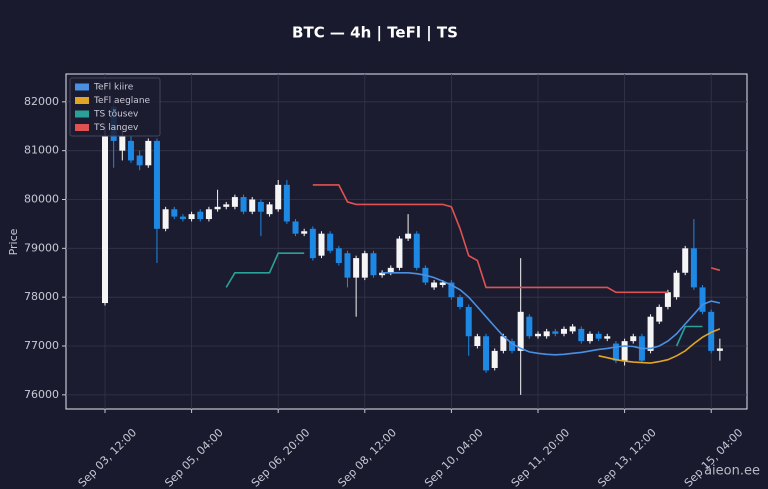  What do you see at coordinates (13, 241) in the screenshot?
I see `y-axis-label: Price` at bounding box center [13, 241].